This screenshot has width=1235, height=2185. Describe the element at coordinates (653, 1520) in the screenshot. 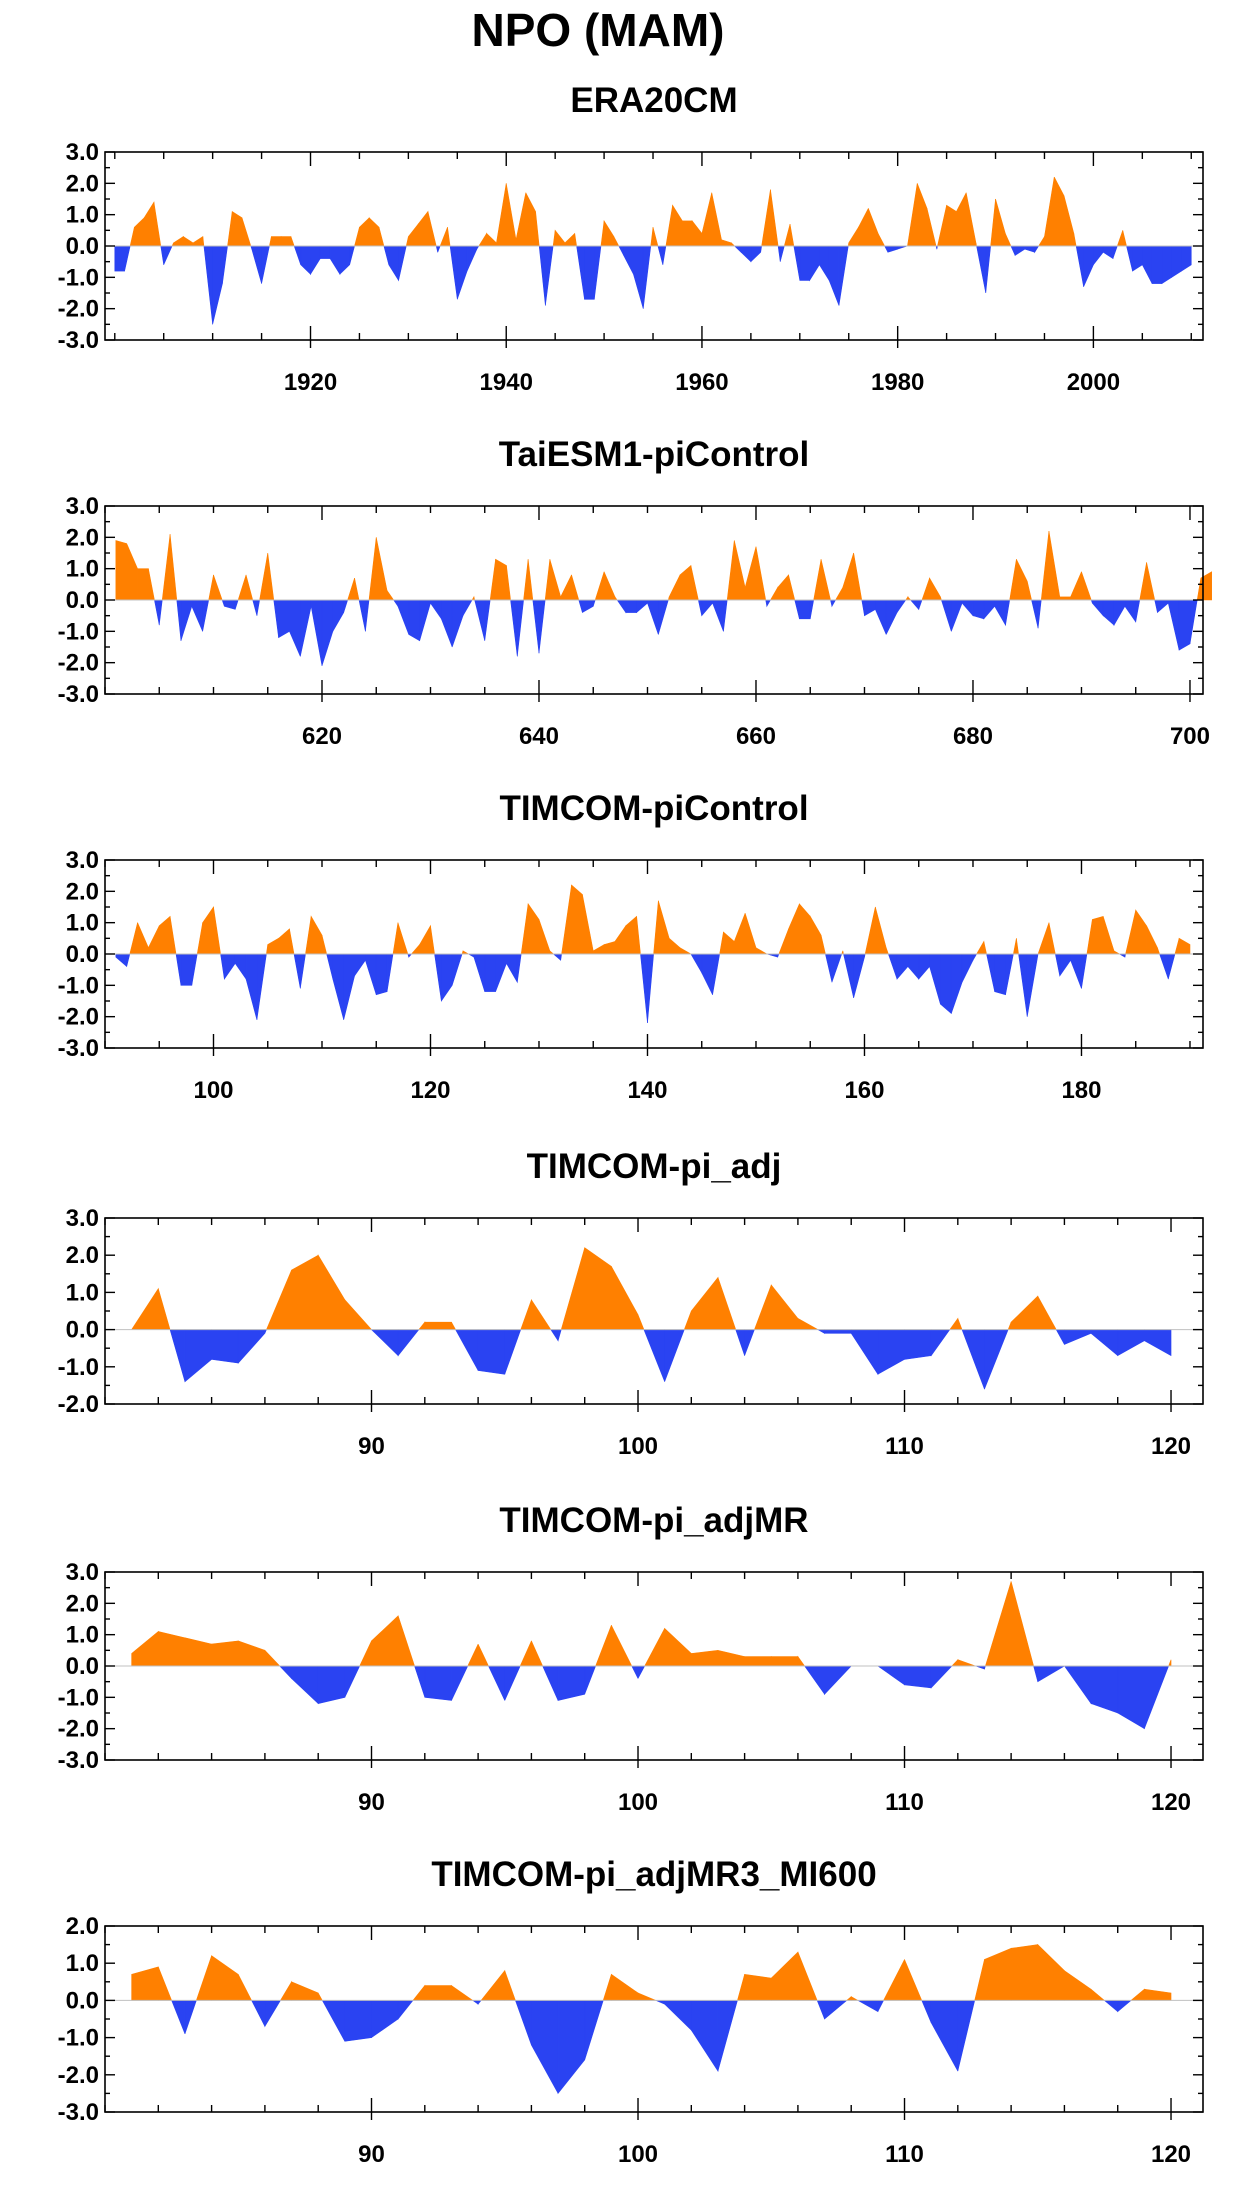

I see `panel-title: TIMCOM-pi_adjMR` at that location.